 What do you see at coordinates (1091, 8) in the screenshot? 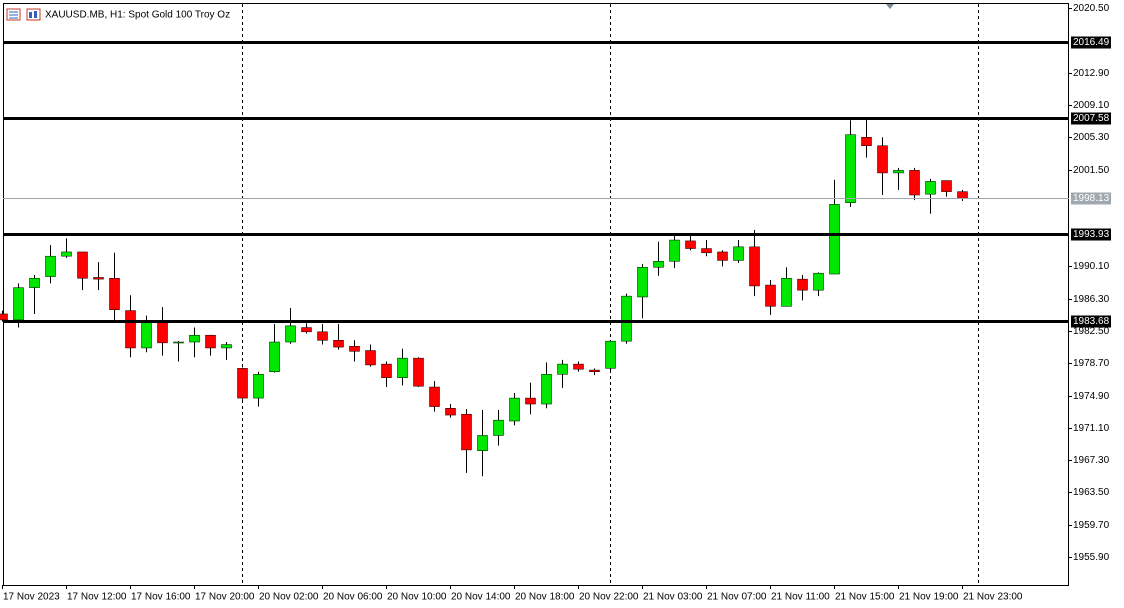
I see `y-tick-label: 2020.50` at bounding box center [1091, 8].